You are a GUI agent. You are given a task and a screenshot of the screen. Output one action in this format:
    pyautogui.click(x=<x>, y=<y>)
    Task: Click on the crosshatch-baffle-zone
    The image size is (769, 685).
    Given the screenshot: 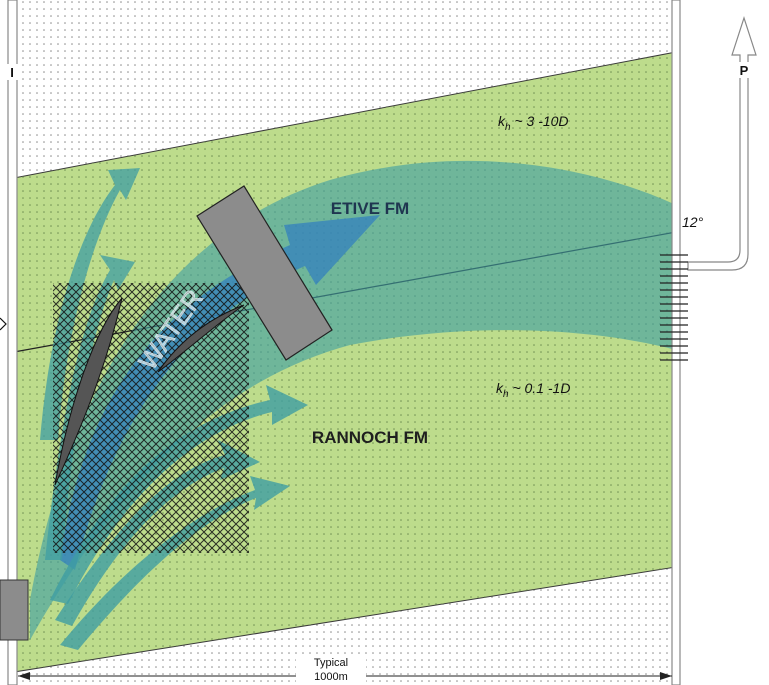 What is the action you would take?
    pyautogui.click(x=151, y=418)
    